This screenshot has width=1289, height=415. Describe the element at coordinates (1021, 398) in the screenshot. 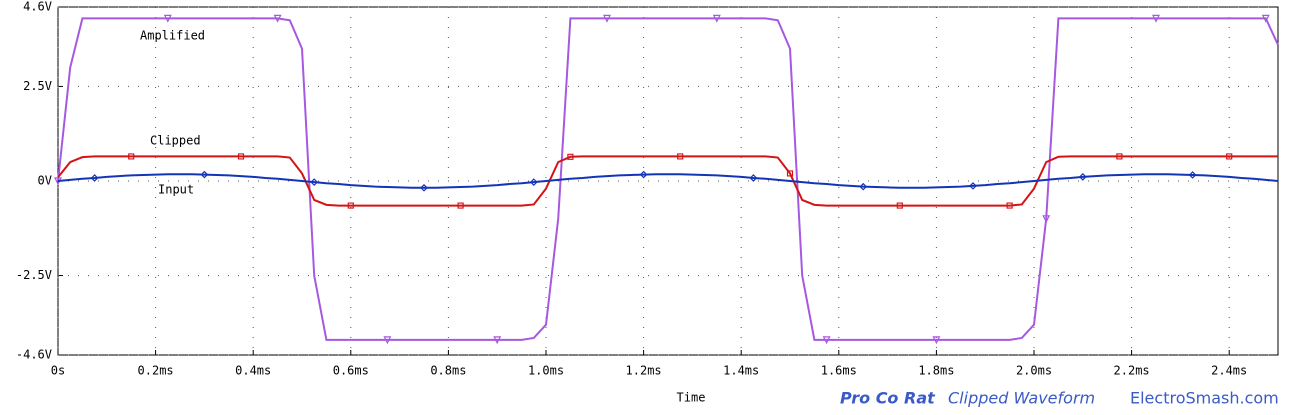

I see `footer-subtitle: Clipped Waveform` at that location.